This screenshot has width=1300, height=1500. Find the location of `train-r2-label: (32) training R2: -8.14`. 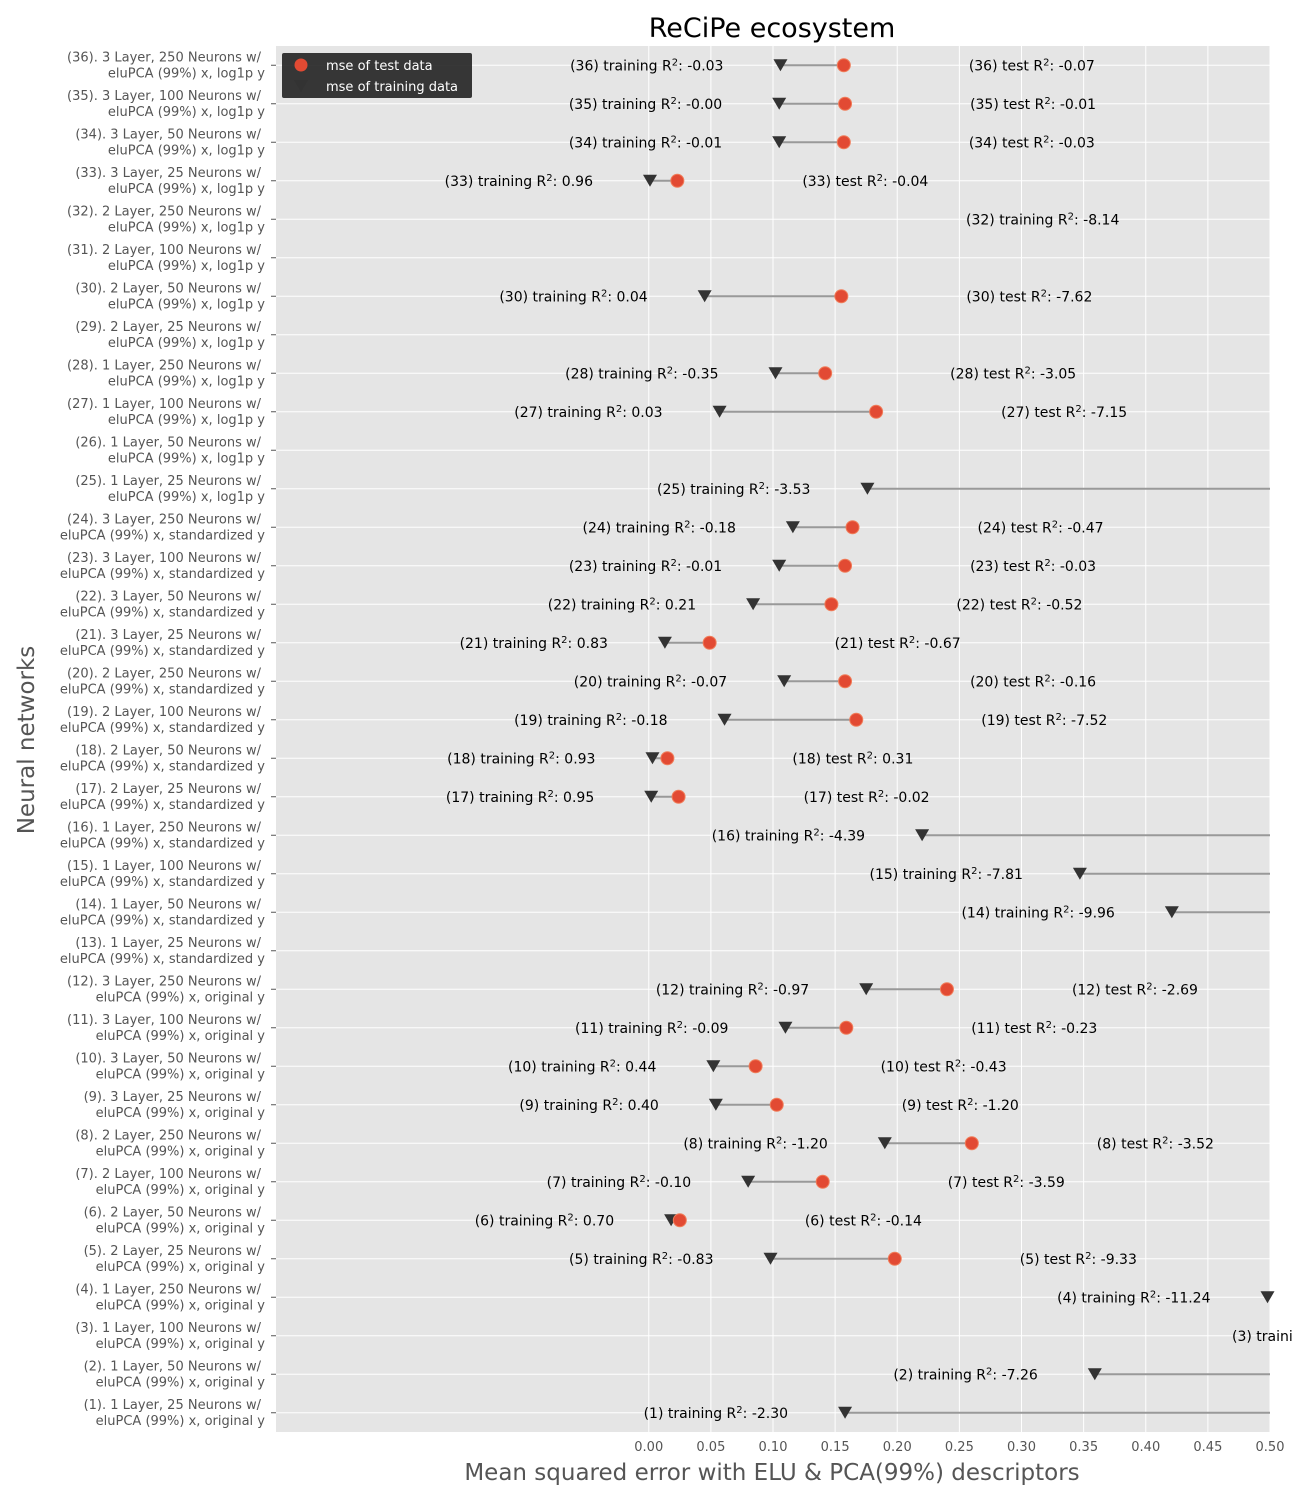

train-r2-label: (32) training R2: -8.14 is located at coordinates (1042, 220).